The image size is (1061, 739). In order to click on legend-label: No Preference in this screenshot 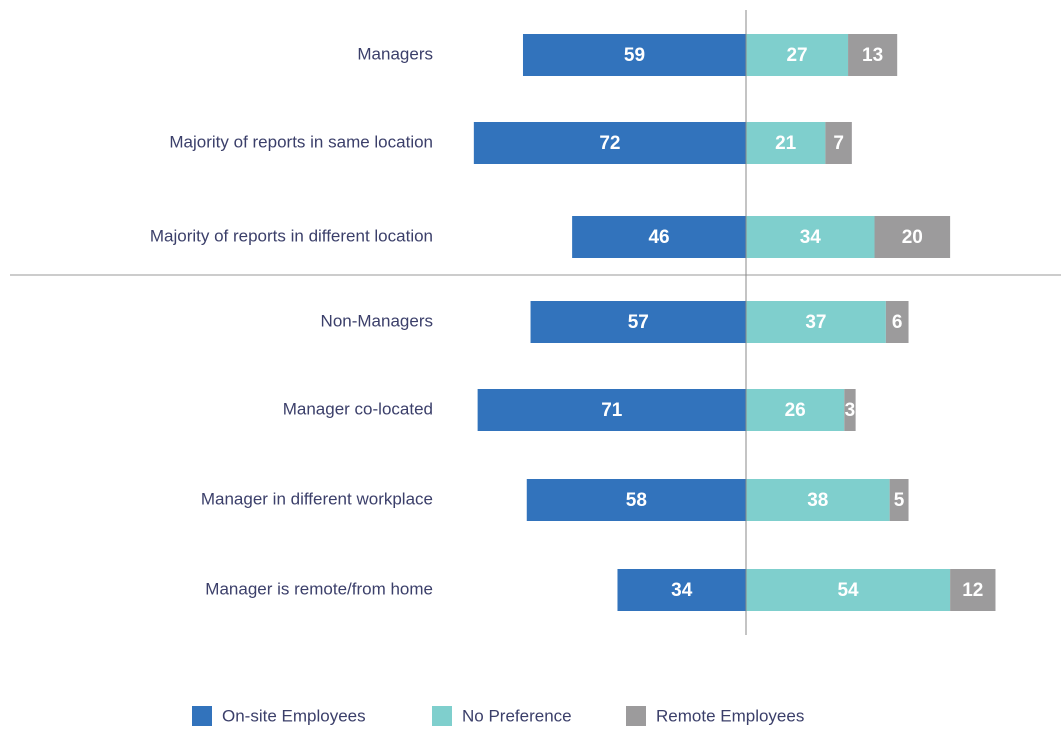, I will do `click(517, 715)`.